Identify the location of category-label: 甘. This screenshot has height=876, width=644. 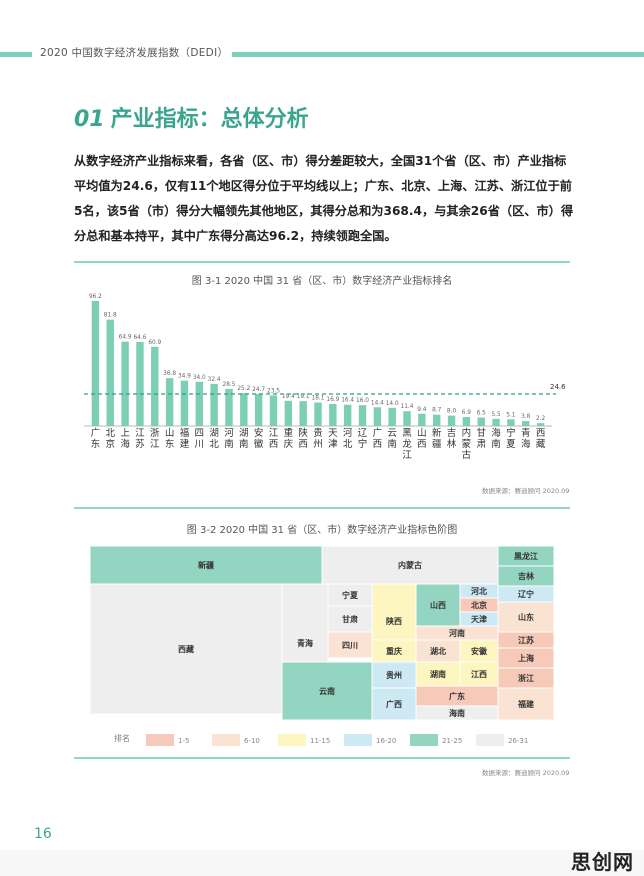
(481, 433).